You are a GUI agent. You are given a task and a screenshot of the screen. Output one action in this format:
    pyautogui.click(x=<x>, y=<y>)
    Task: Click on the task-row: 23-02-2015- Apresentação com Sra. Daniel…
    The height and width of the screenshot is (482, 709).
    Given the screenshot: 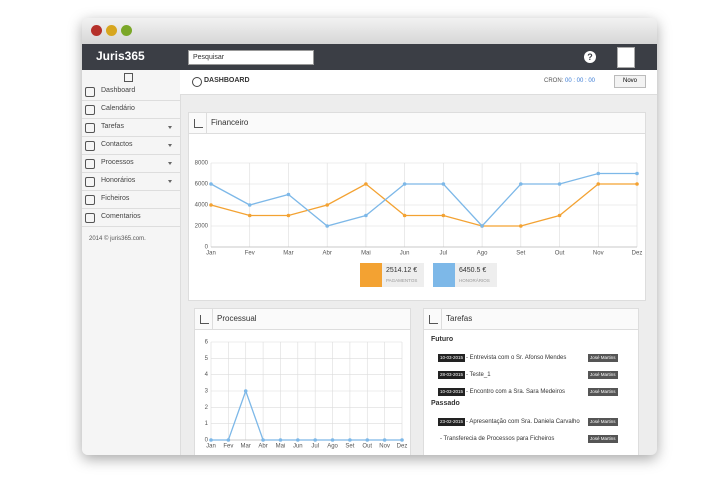 What is the action you would take?
    pyautogui.click(x=535, y=423)
    